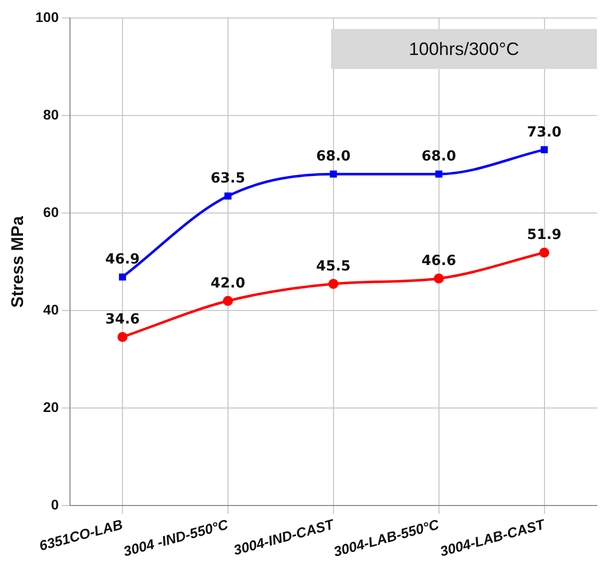  What do you see at coordinates (51, 212) in the screenshot?
I see `y-tick-label: 60` at bounding box center [51, 212].